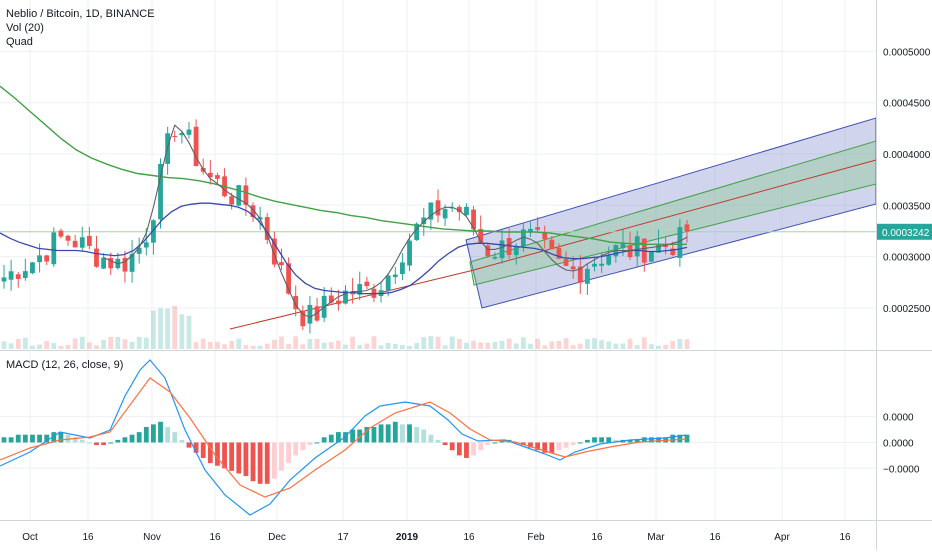  I want to click on last-price-label: 0.0003242, so click(906, 233).